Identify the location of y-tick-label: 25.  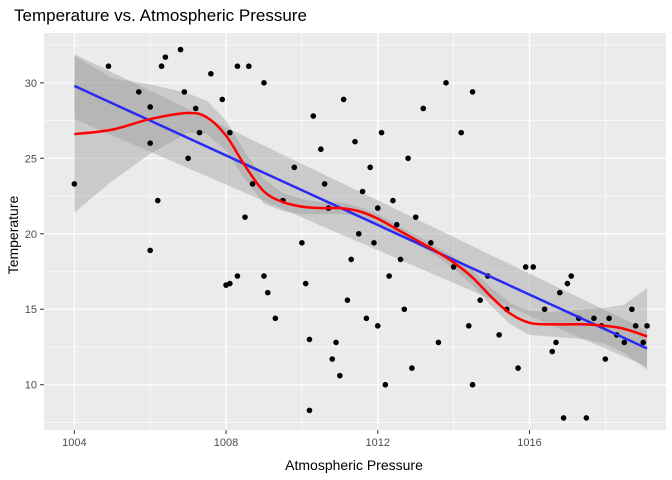
(31, 159).